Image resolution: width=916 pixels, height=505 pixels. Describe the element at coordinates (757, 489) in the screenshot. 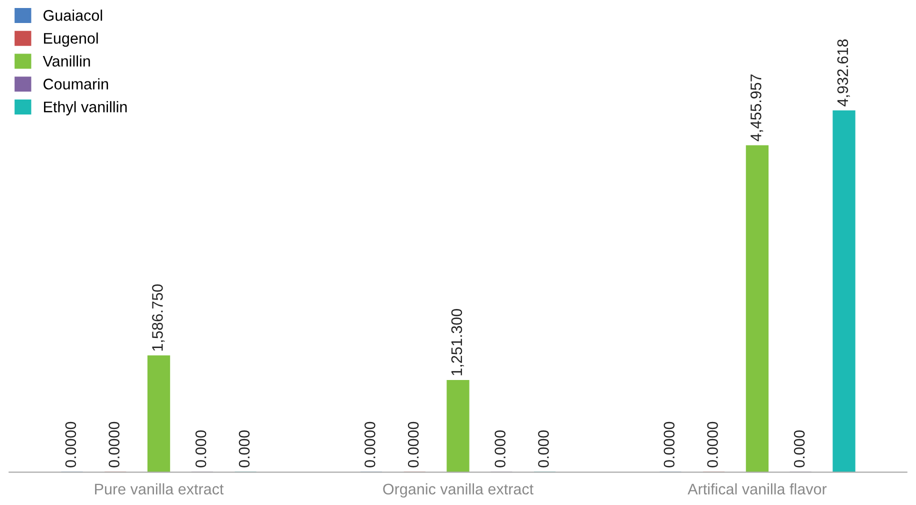

I see `x-tick-label: Artifical vanilla flavor` at that location.